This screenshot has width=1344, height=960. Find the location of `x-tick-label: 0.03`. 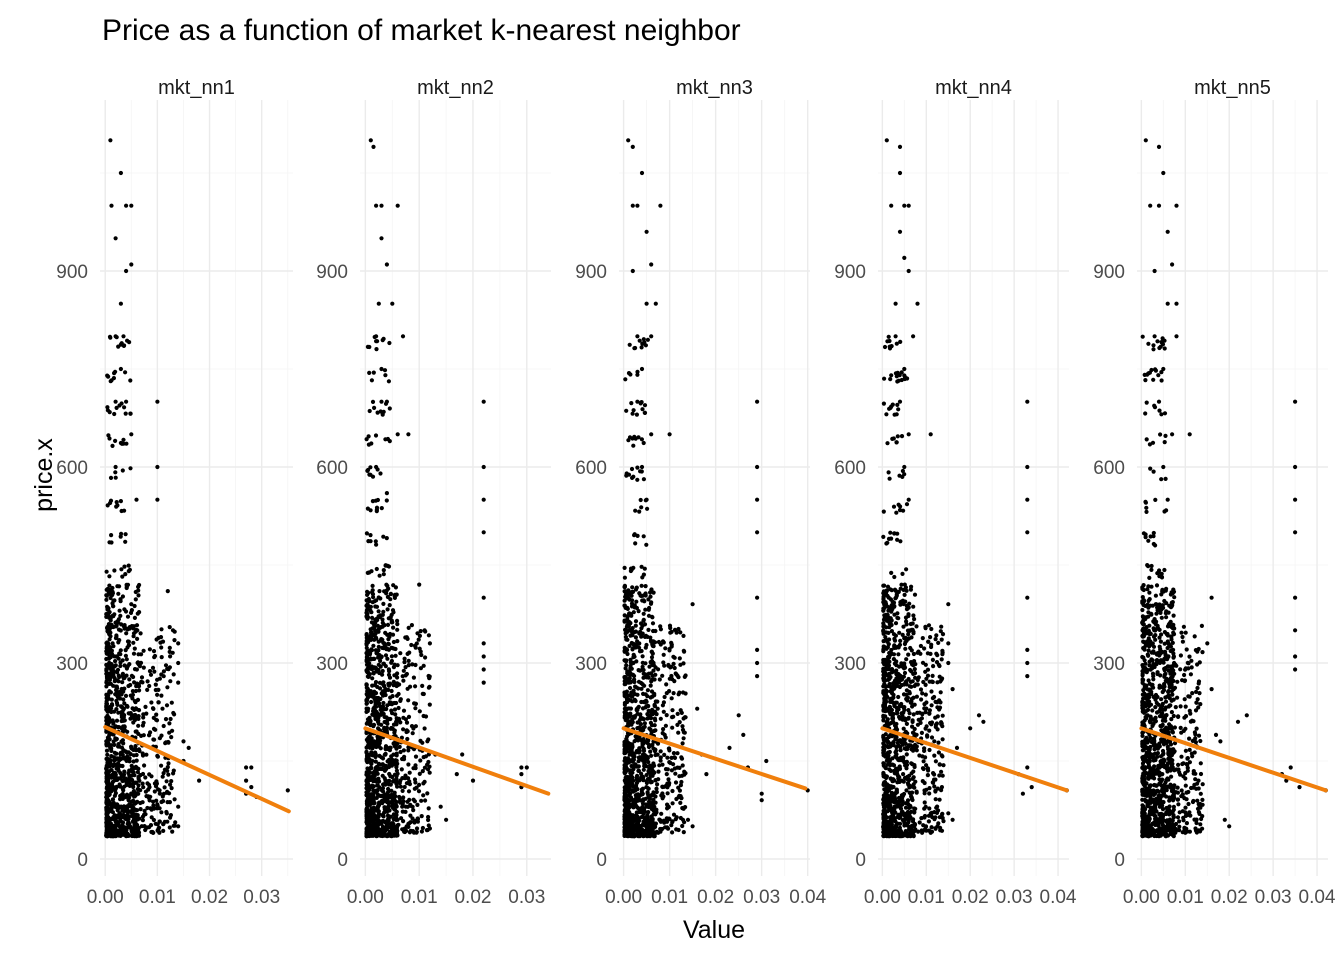

x-tick-label: 0.03 is located at coordinates (261, 897).